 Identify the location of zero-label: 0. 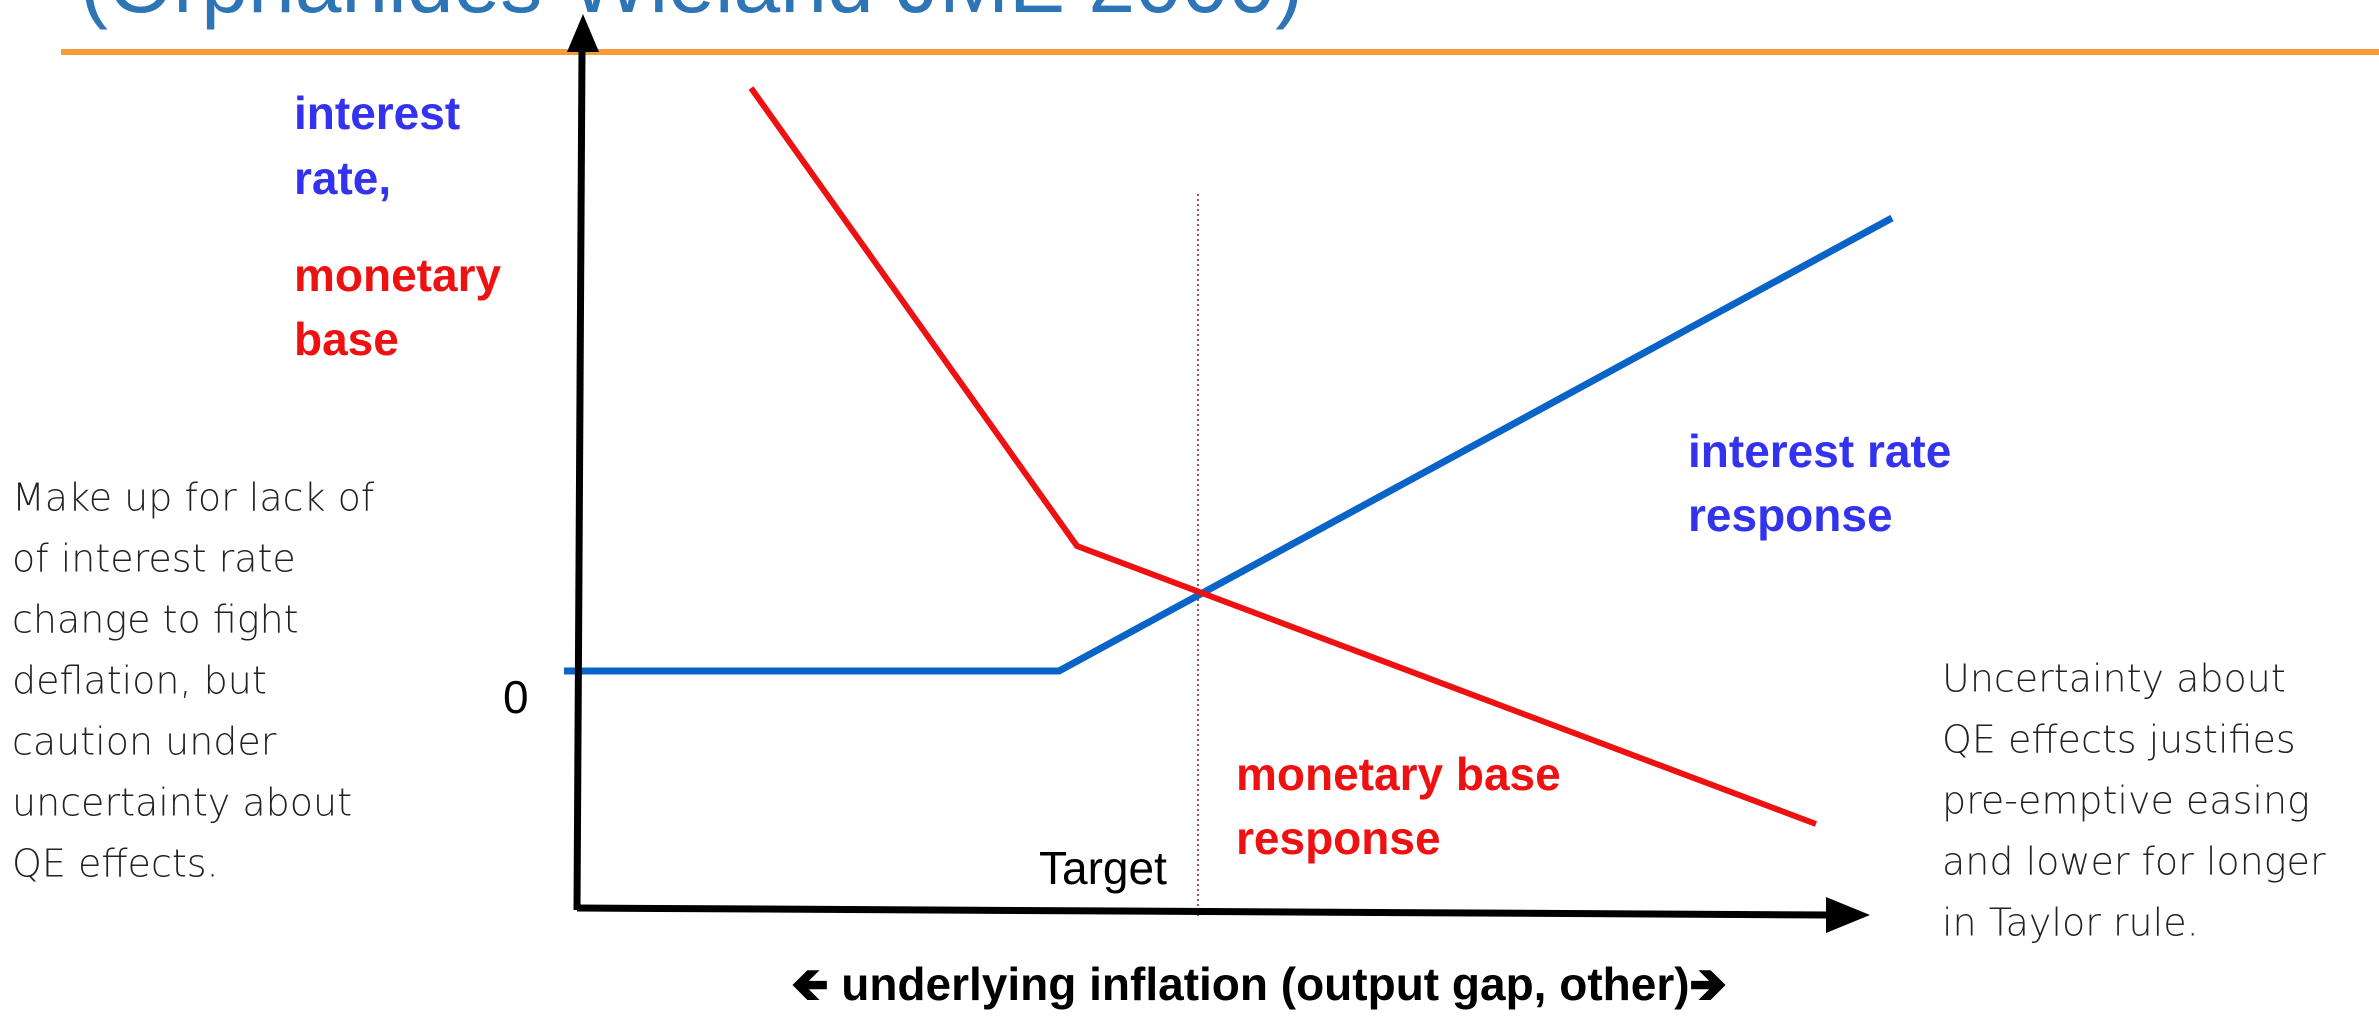
(516, 697).